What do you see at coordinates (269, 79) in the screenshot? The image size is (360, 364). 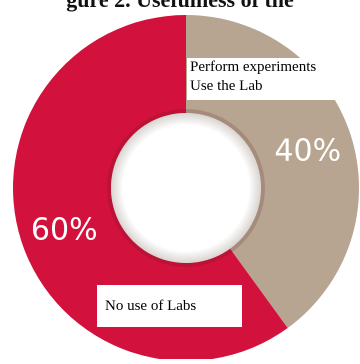 I see `callout-perform-experiments: Perform experiments Use the Lab` at bounding box center [269, 79].